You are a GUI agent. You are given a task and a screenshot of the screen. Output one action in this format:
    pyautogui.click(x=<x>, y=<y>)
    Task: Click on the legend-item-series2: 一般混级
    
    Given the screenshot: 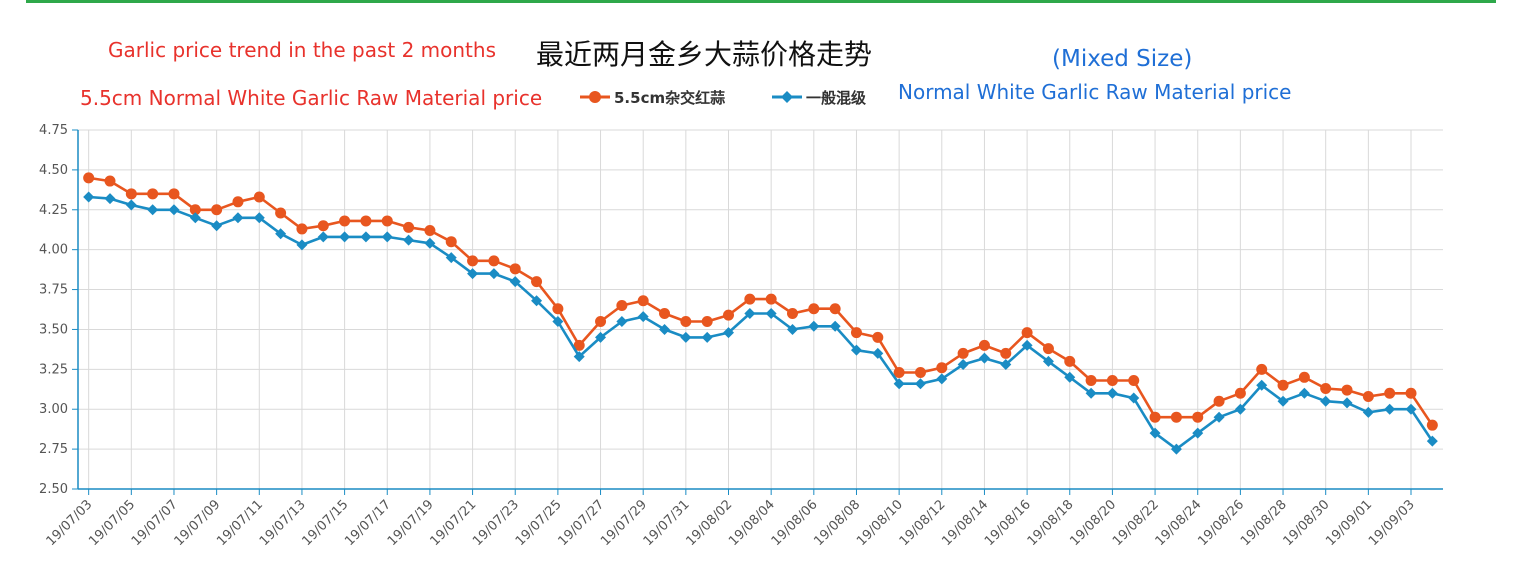 What is the action you would take?
    pyautogui.click(x=819, y=97)
    